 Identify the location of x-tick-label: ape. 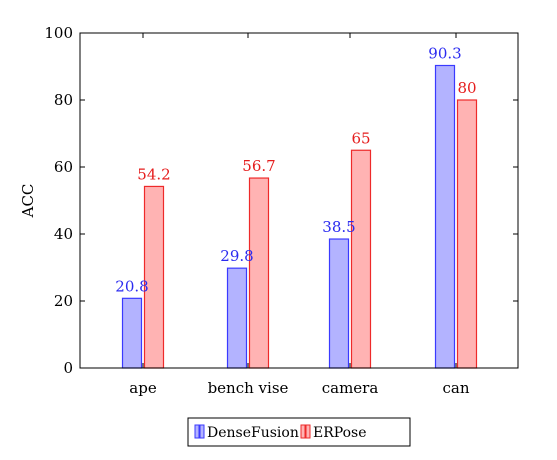
(143, 388).